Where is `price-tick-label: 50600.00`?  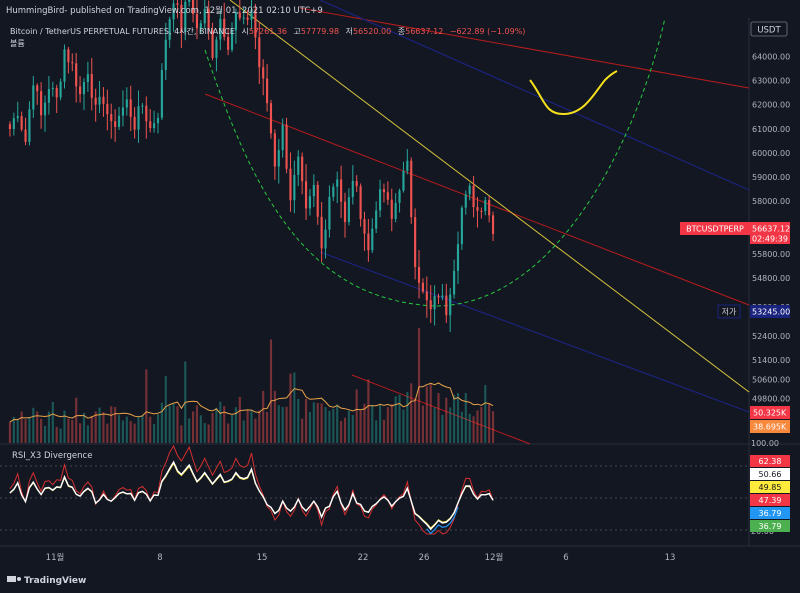 price-tick-label: 50600.00 is located at coordinates (771, 379).